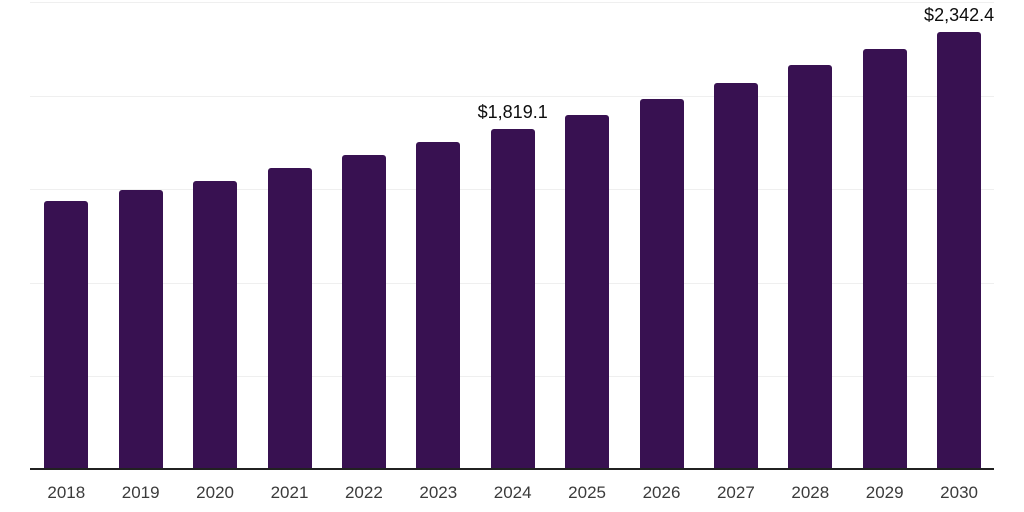 The height and width of the screenshot is (512, 1024). Describe the element at coordinates (363, 312) in the screenshot. I see `bar-2022` at that location.